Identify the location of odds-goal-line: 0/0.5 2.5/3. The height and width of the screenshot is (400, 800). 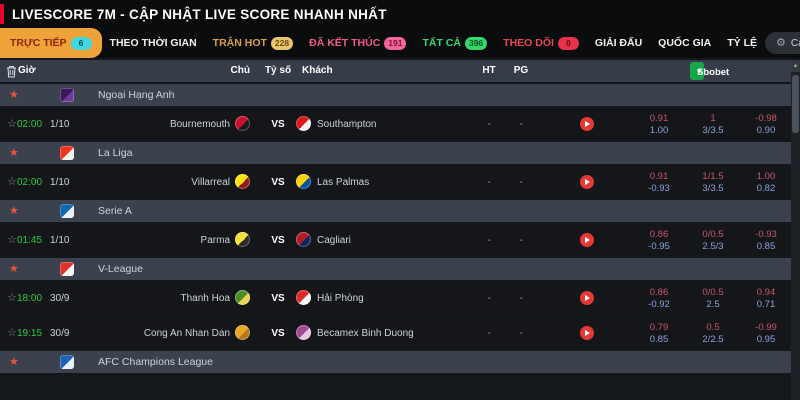
(713, 240).